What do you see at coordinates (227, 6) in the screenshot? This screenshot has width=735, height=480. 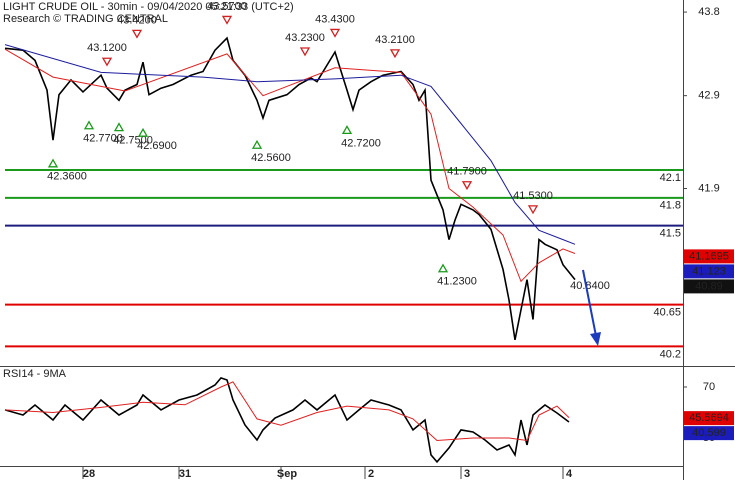 I see `annotation-label: 43.5700` at bounding box center [227, 6].